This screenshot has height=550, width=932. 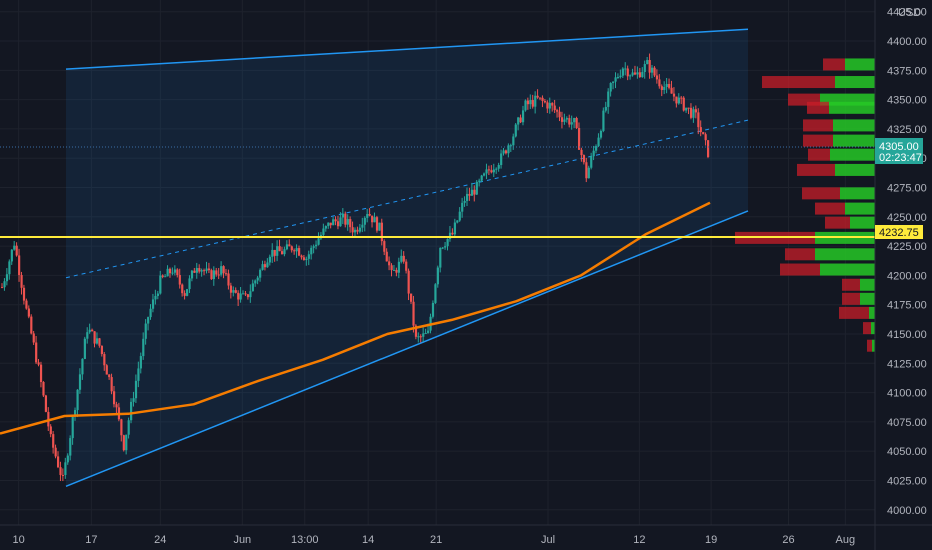 I want to click on y-tick-label: 4225.00, so click(x=907, y=247).